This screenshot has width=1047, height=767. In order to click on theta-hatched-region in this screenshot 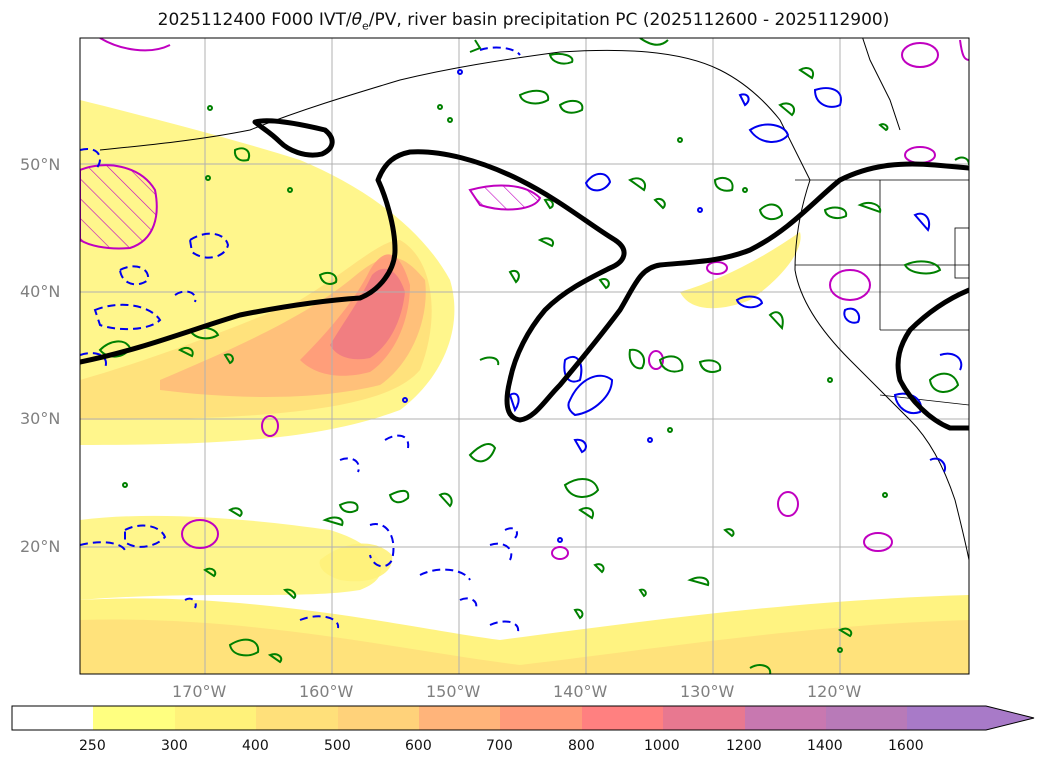, I will do `click(119, 207)`.